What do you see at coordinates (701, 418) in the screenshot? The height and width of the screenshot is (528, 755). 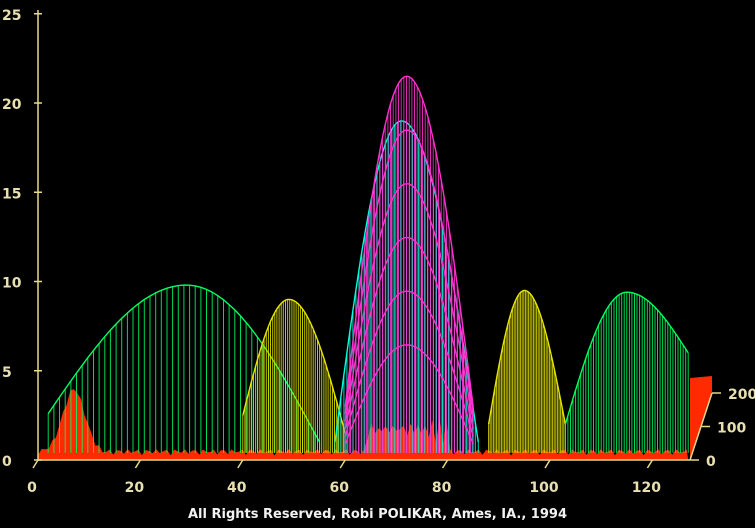 I see `depth-edge` at bounding box center [701, 418].